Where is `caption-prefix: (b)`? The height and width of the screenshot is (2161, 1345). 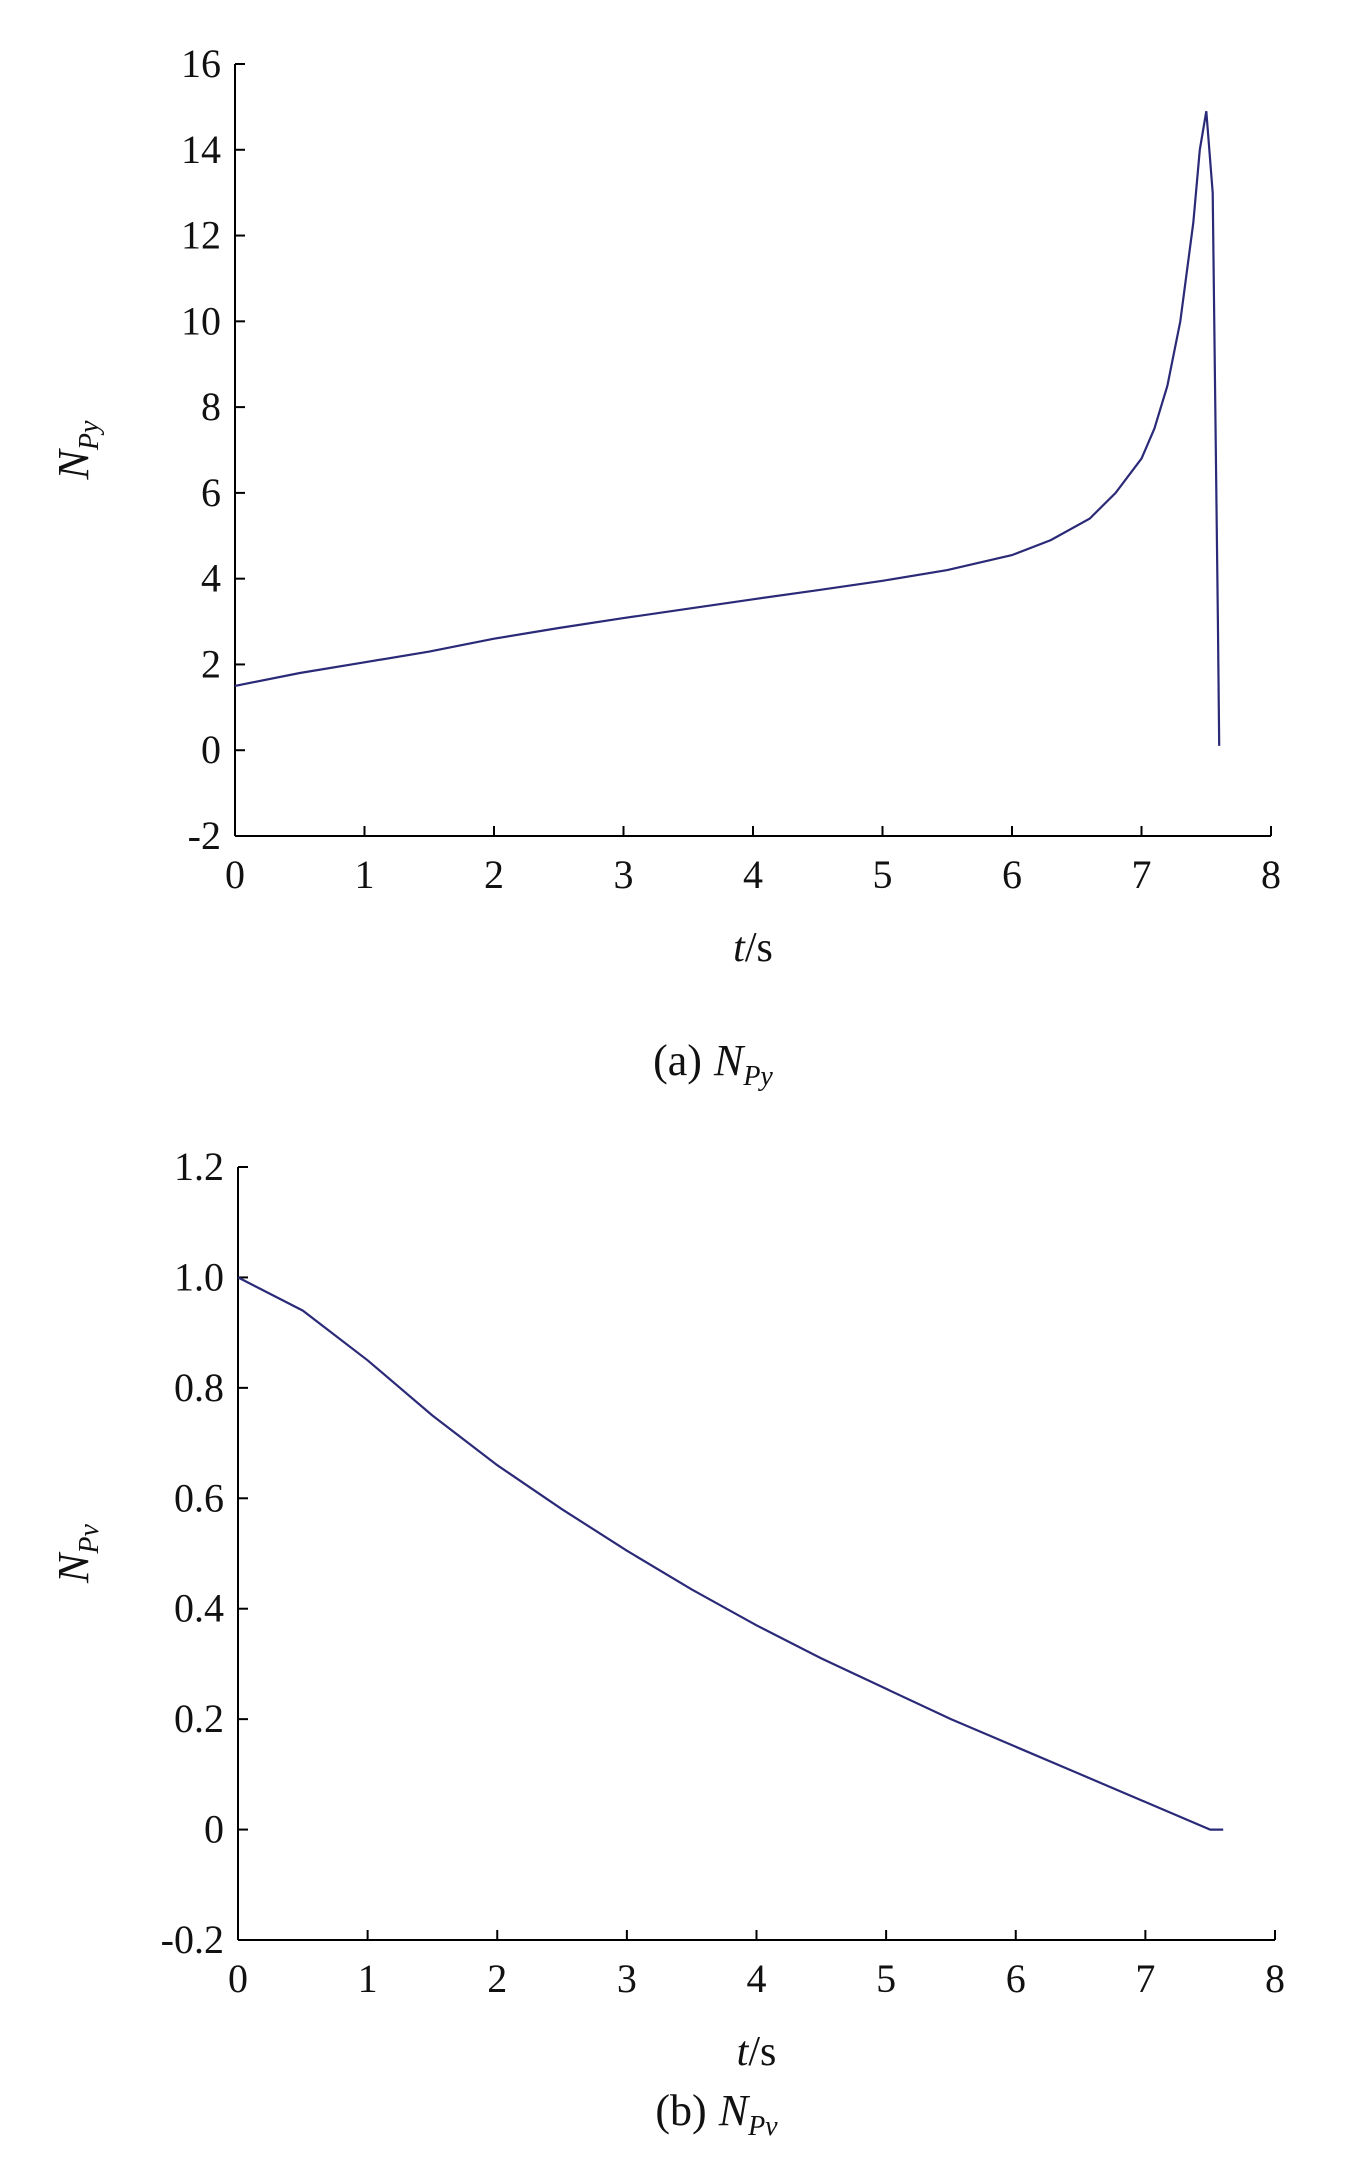
caption-prefix: (b) is located at coordinates (680, 2110).